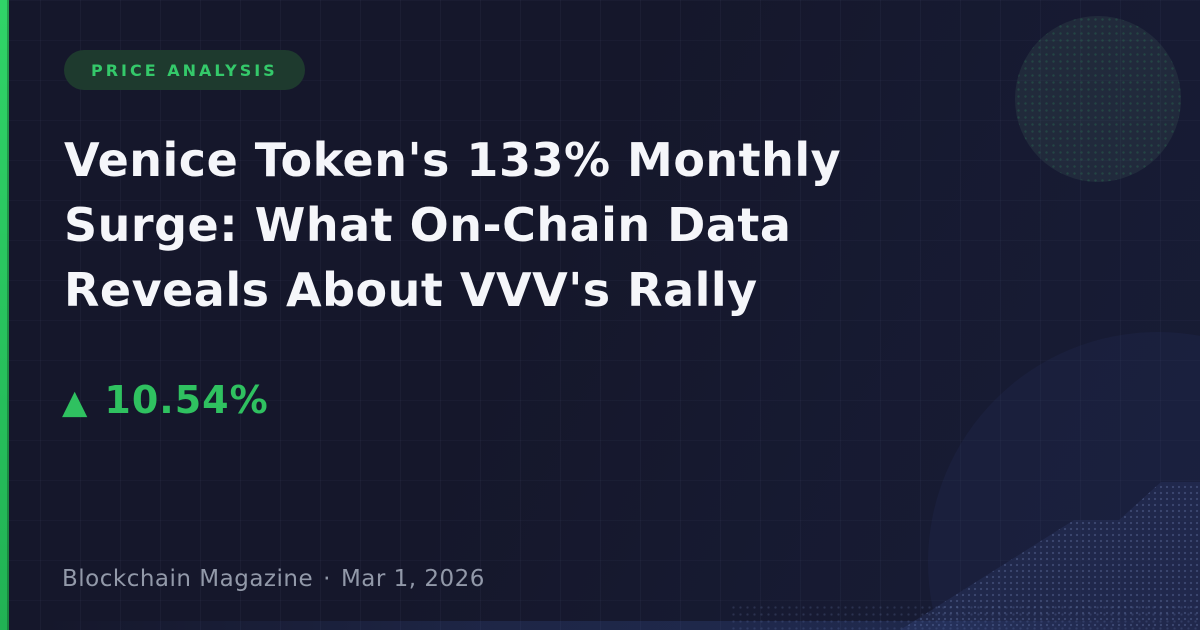 The image size is (1200, 630). What do you see at coordinates (600, 625) in the screenshot?
I see `bottom-accent-band` at bounding box center [600, 625].